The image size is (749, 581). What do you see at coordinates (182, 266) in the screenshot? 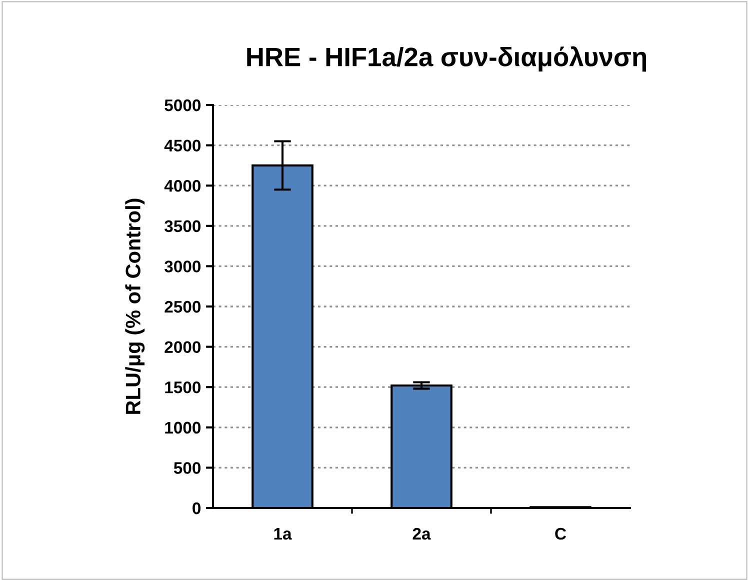
I see `y-tick-label: 3000` at bounding box center [182, 266].